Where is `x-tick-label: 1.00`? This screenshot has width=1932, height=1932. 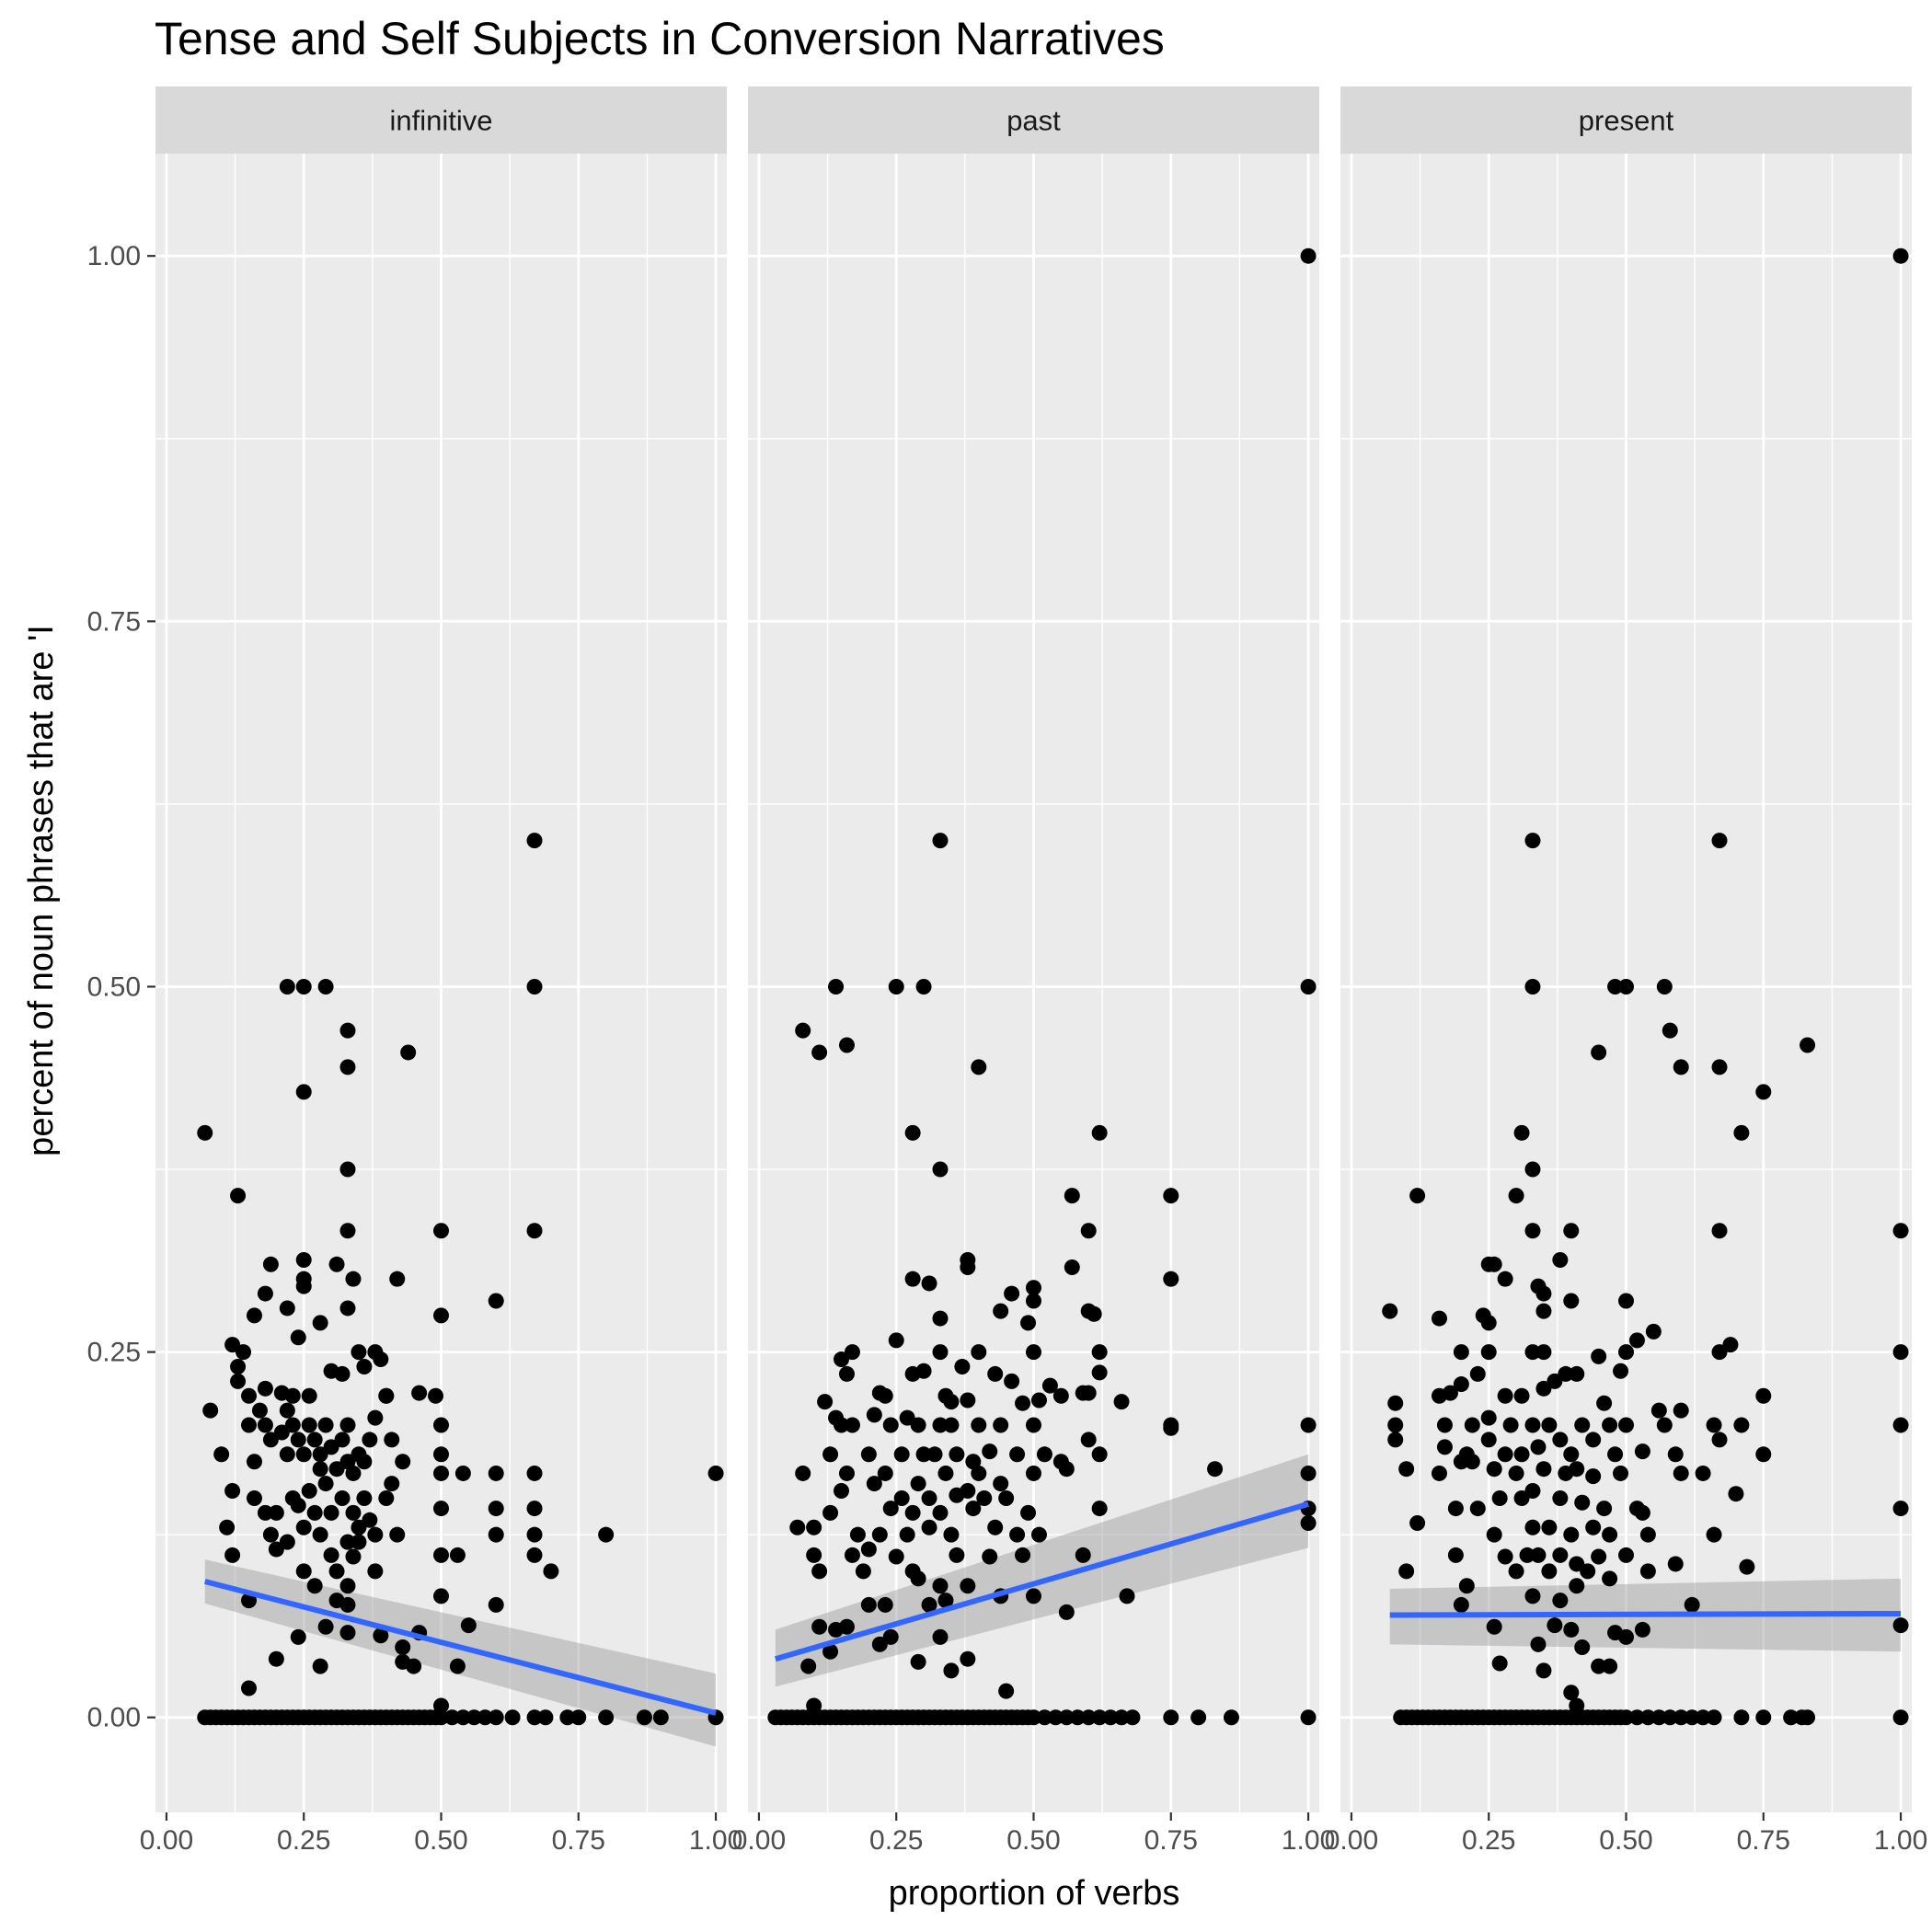
x-tick-label: 1.00 is located at coordinates (1901, 1840).